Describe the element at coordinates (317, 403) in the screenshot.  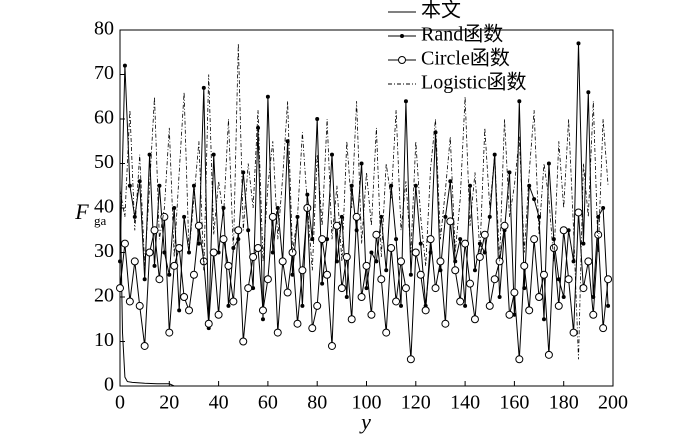
I see `x-tick-label: 80` at that location.